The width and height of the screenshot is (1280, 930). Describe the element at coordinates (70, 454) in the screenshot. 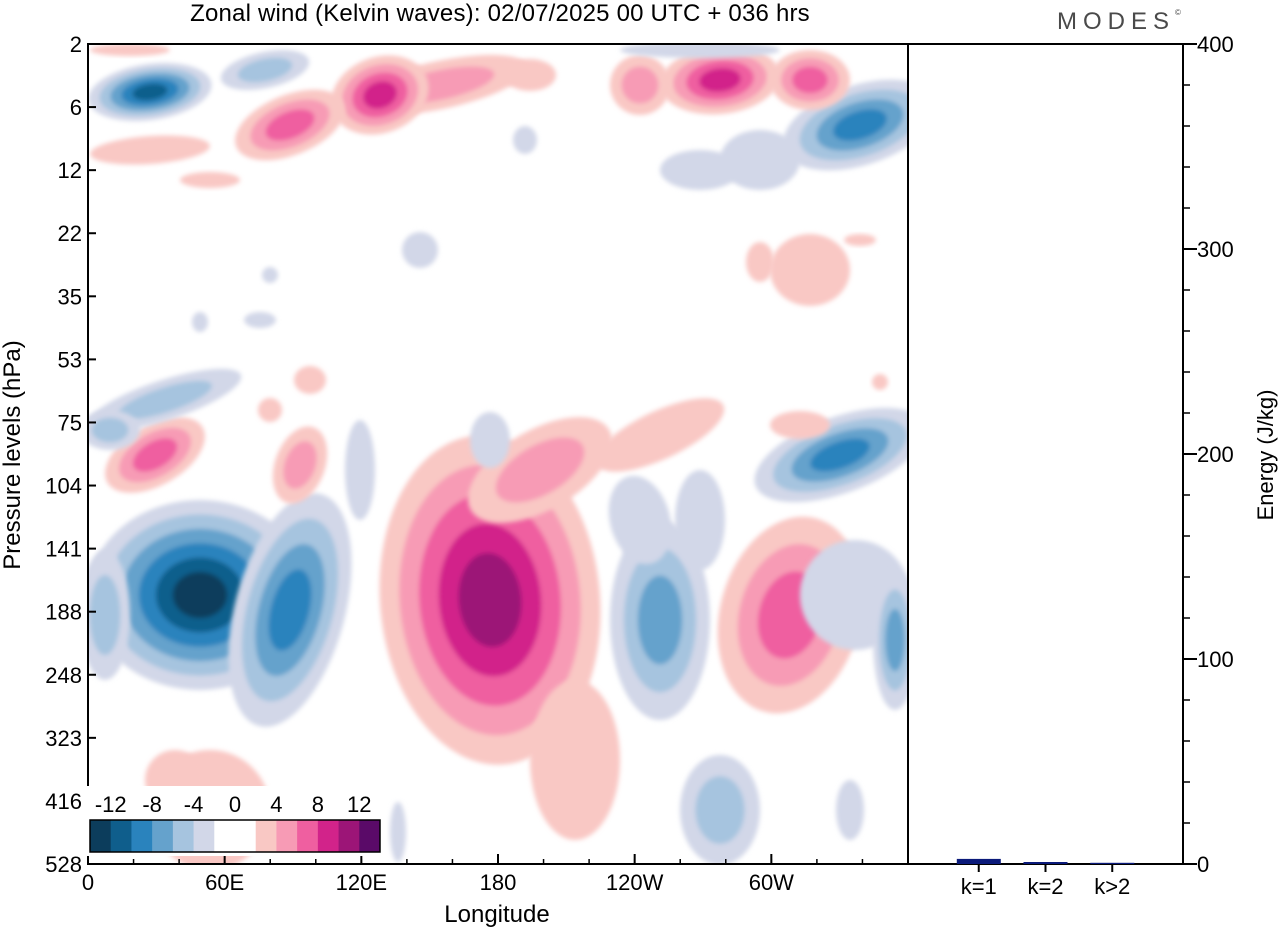

I see `pressure-axis: 2 6 12 22 35 53 75 104 141 188 248 323 416 528` at that location.